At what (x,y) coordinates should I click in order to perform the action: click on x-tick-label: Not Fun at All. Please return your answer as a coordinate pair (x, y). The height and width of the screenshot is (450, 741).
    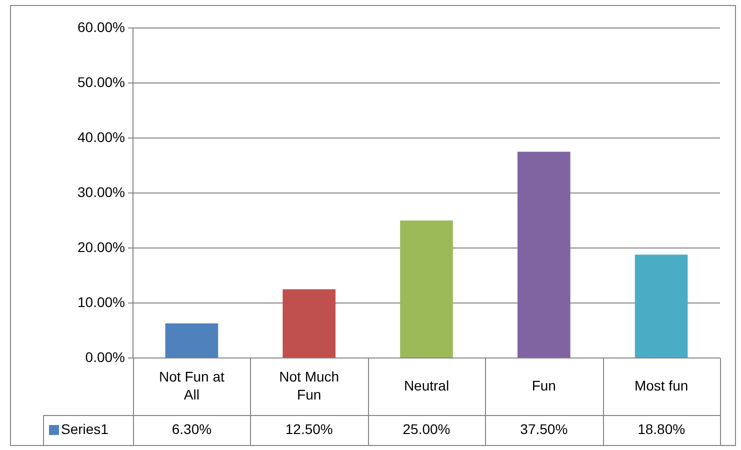
    Looking at the image, I should click on (191, 385).